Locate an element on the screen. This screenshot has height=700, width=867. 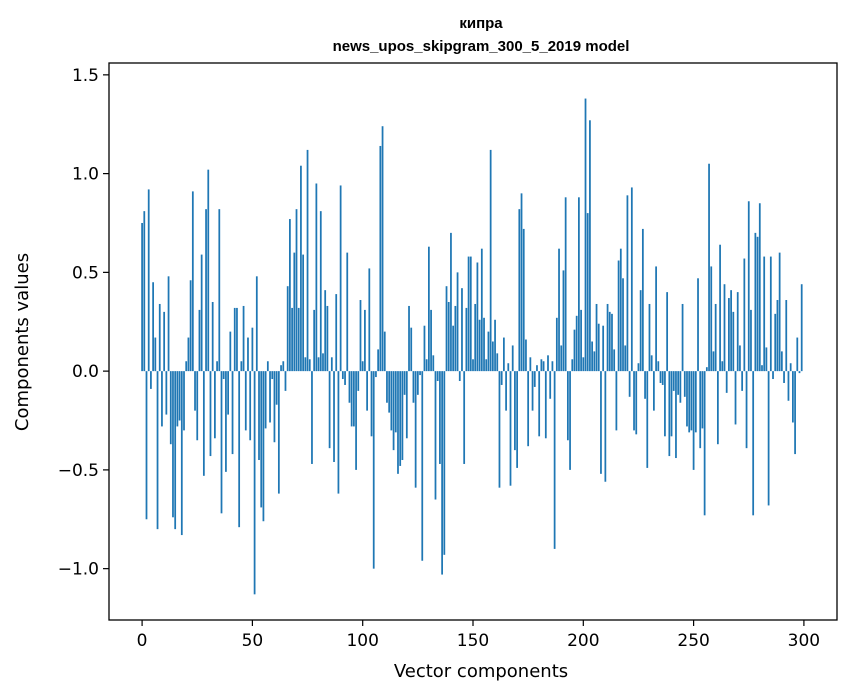
y-tick-label: −0.5 is located at coordinates (78, 471).